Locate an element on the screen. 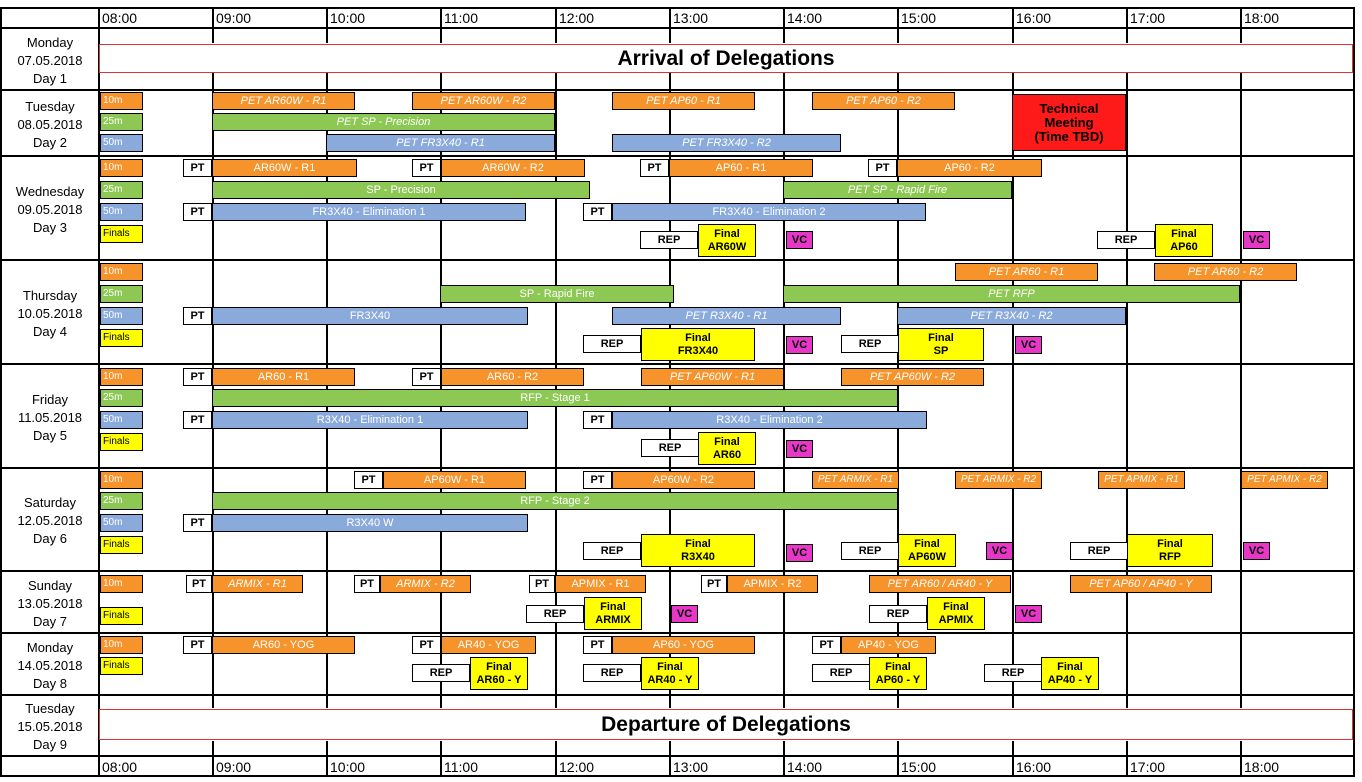 This screenshot has height=782, width=1362. event-bar: PET AR60 - R1 is located at coordinates (1026, 272).